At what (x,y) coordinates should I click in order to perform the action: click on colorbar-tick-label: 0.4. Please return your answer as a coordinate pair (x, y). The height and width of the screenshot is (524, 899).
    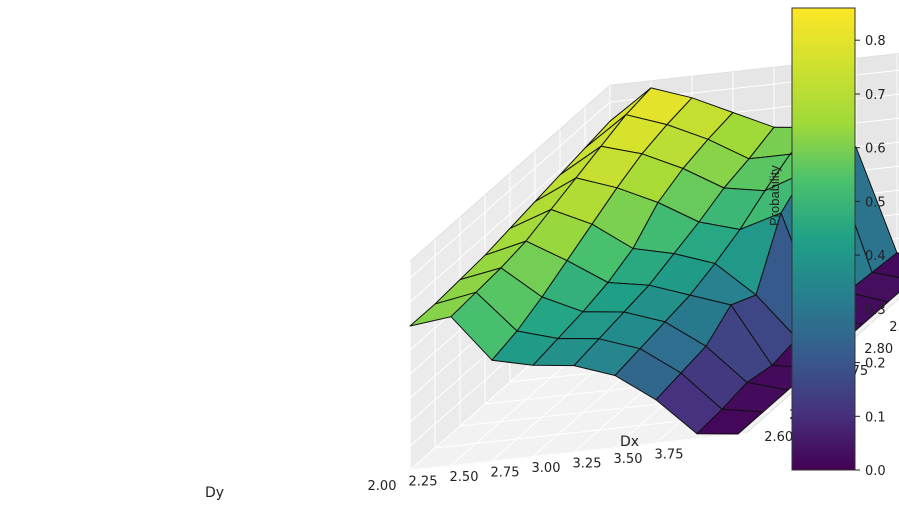
    Looking at the image, I should click on (875, 256).